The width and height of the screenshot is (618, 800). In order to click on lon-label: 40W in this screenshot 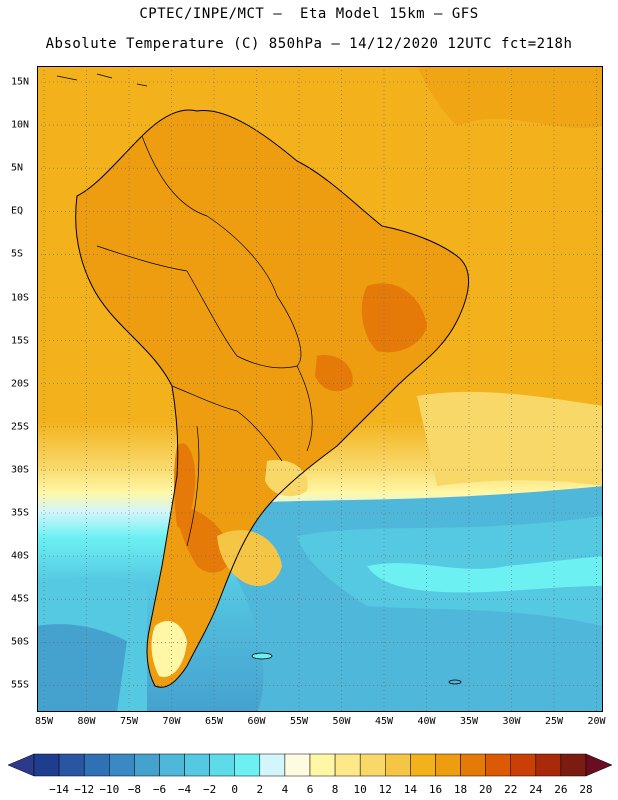, I will do `click(426, 721)`.